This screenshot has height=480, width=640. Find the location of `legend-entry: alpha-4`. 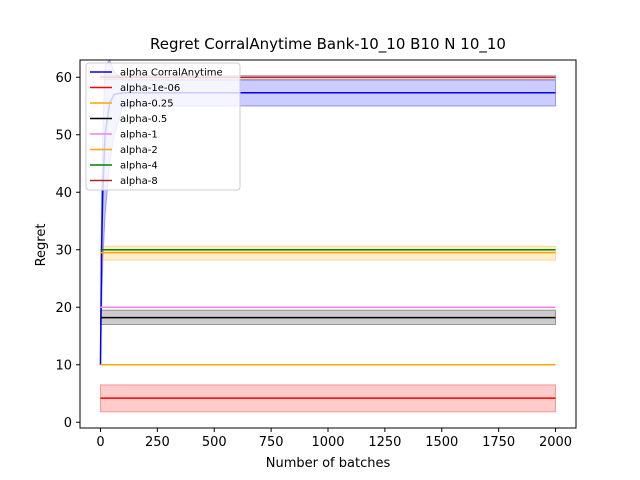

legend-entry: alpha-4 is located at coordinates (139, 166).